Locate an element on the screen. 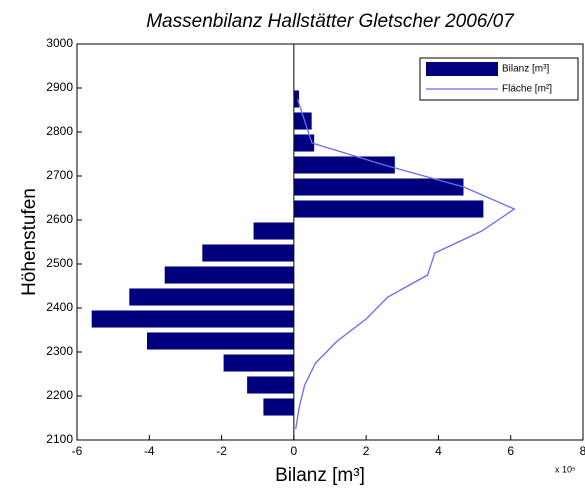  y-axis-label: Höhenstufen is located at coordinates (29, 242).